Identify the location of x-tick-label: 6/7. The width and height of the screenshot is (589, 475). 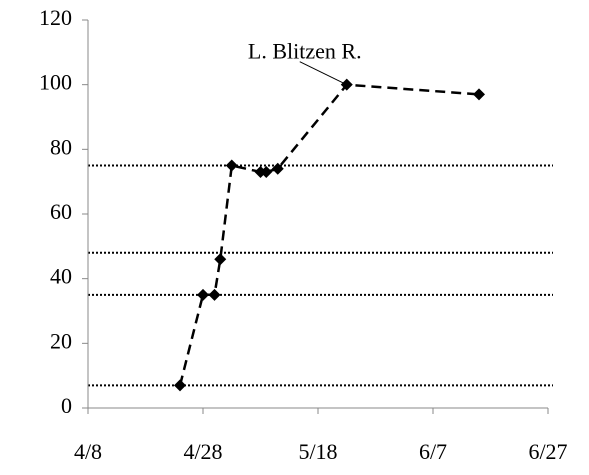
(433, 451).